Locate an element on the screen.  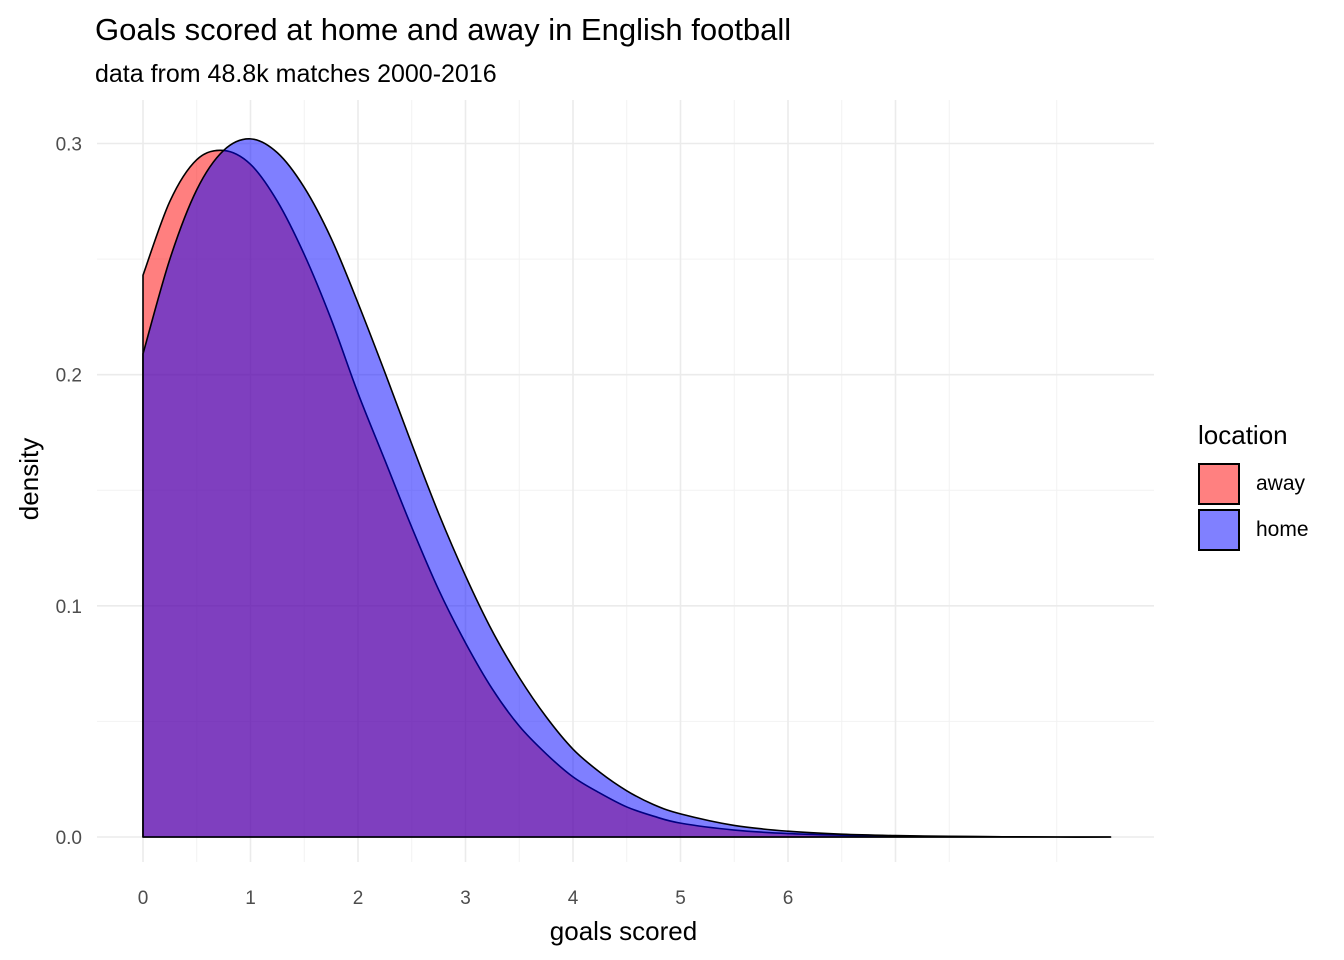
legend-label-home: home is located at coordinates (1282, 529).